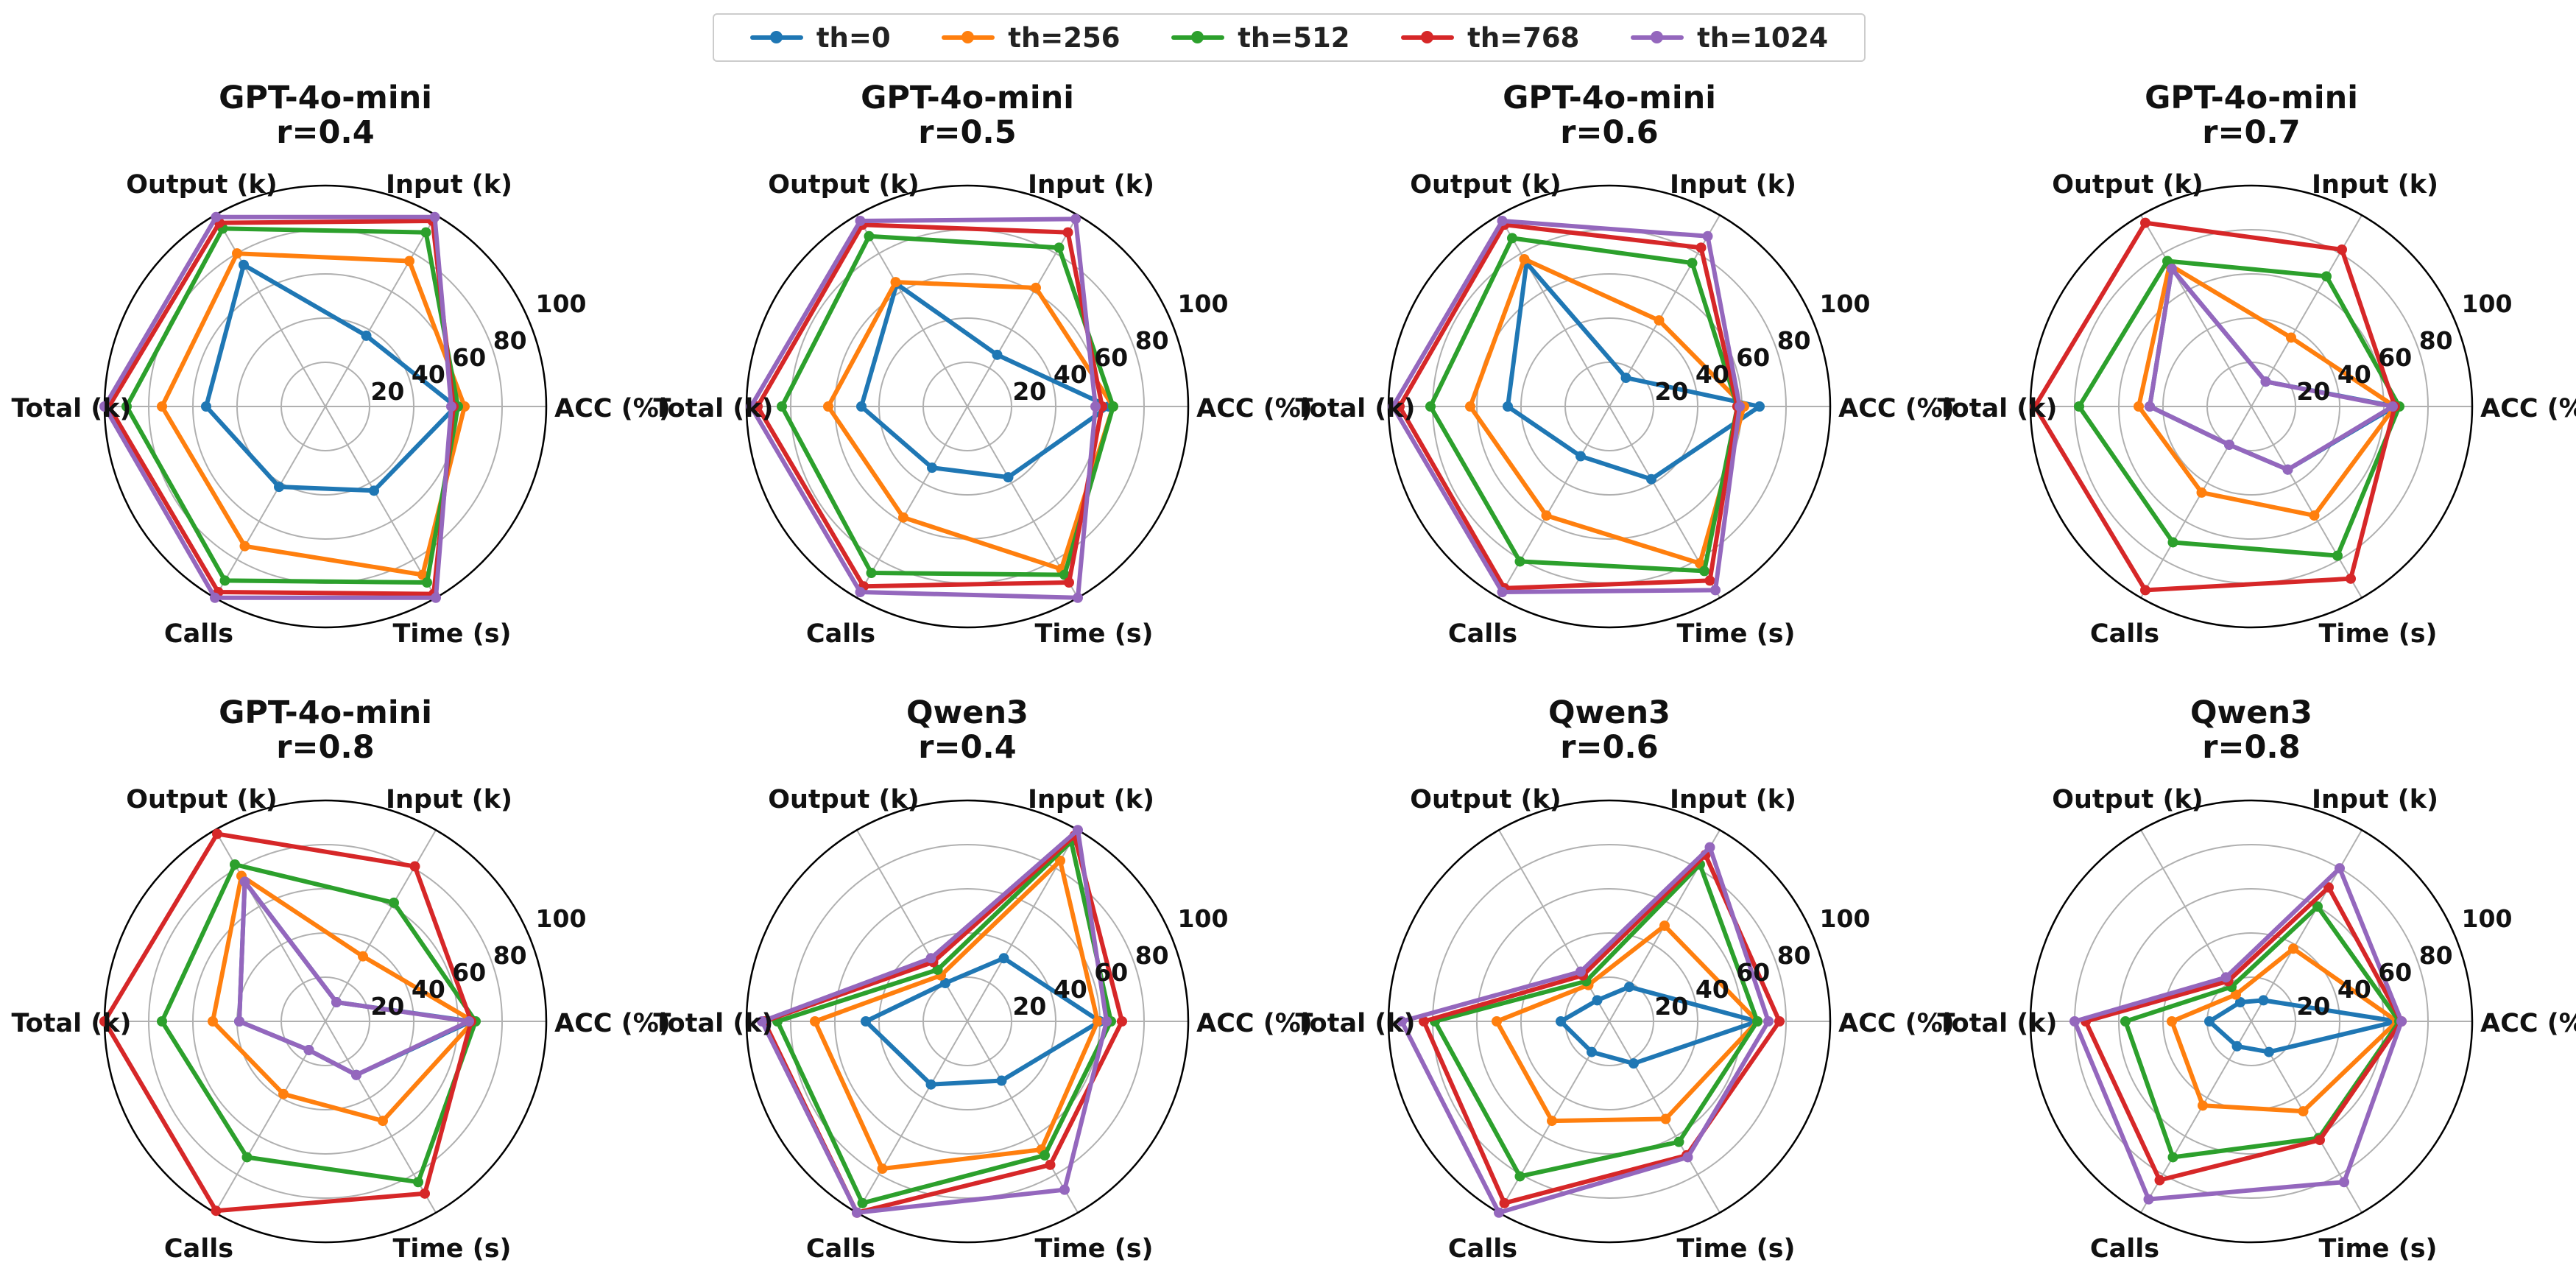 This screenshot has width=2576, height=1271. What do you see at coordinates (1490, 38) in the screenshot?
I see `legend-item: th=768` at bounding box center [1490, 38].